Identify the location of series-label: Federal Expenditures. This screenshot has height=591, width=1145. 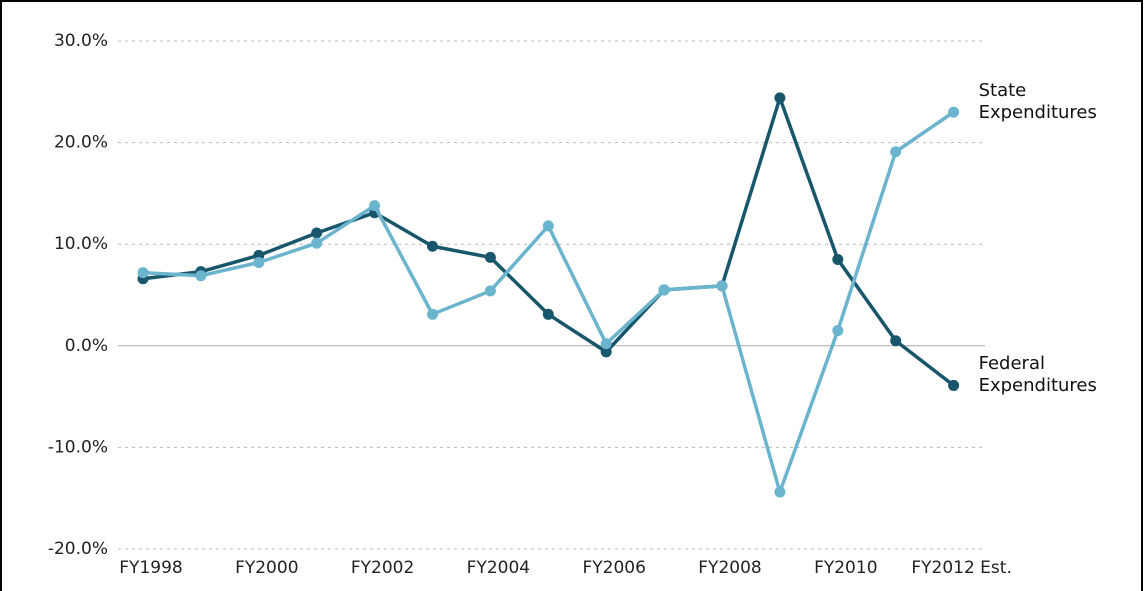
(1037, 375).